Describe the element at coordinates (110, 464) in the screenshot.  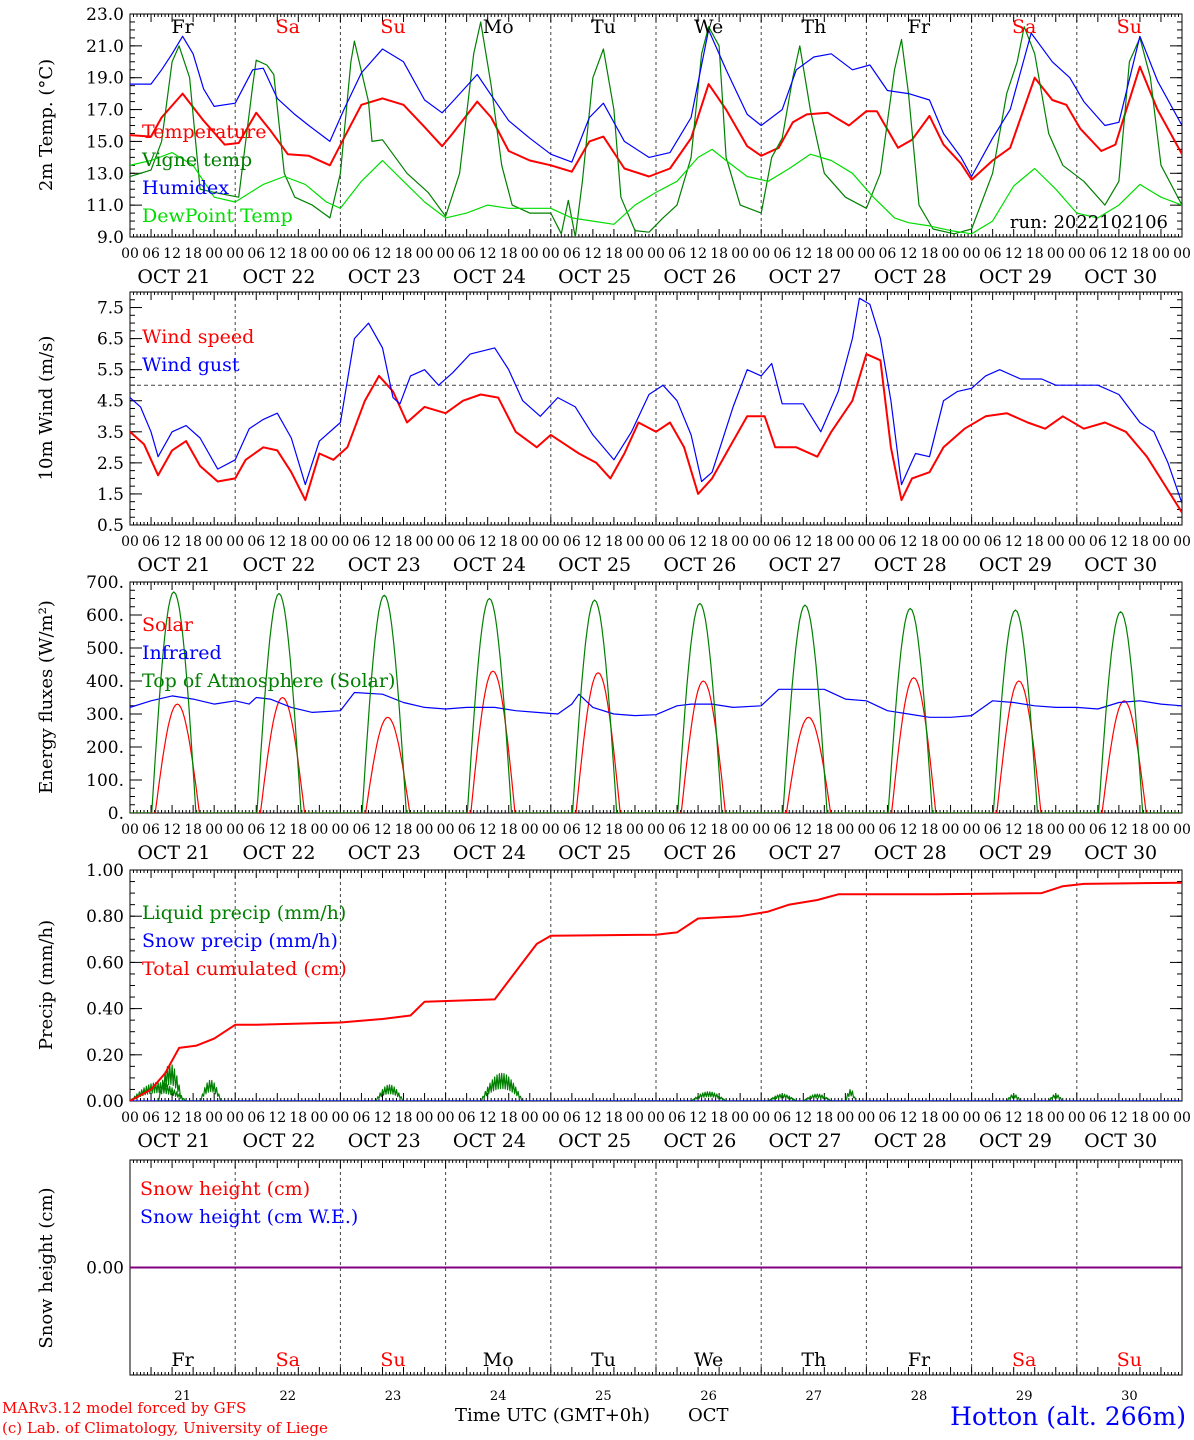
I see `y-tick-label: 2.5` at that location.